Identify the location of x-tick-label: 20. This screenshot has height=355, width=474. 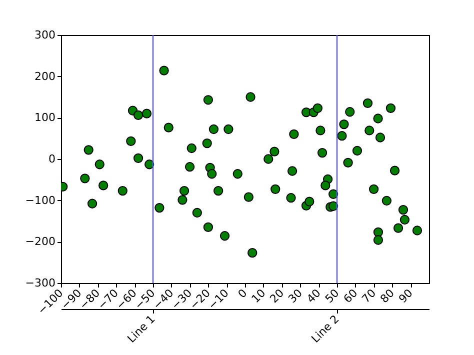
(277, 296).